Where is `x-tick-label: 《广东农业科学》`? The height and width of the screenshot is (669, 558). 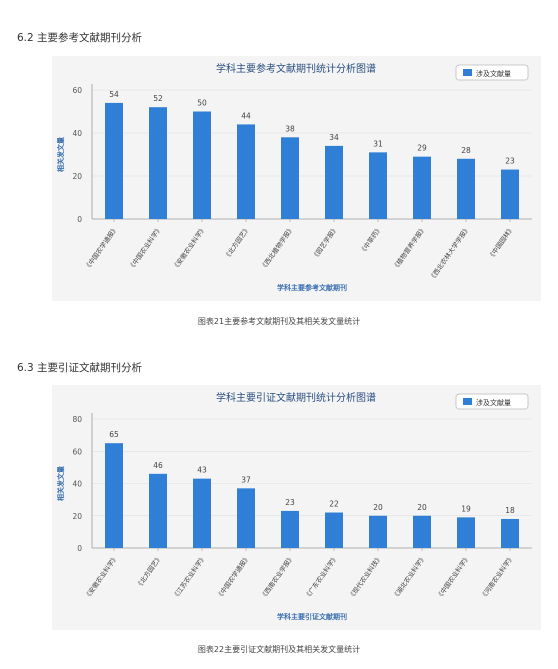
x-tick-label: 《广东农业科学》 is located at coordinates (320, 577).